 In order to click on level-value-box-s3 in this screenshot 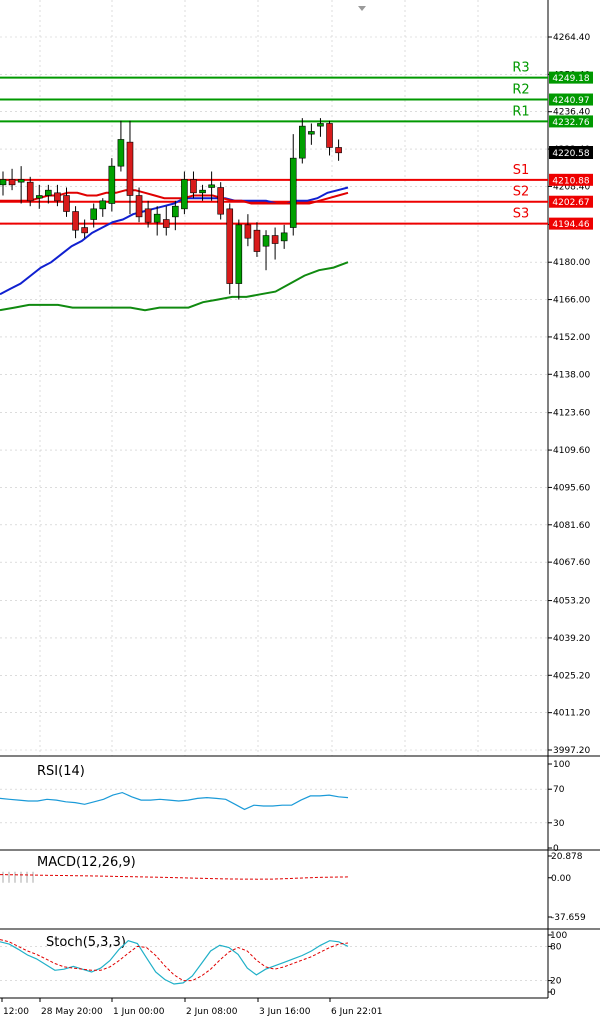, I will do `click(571, 223)`.